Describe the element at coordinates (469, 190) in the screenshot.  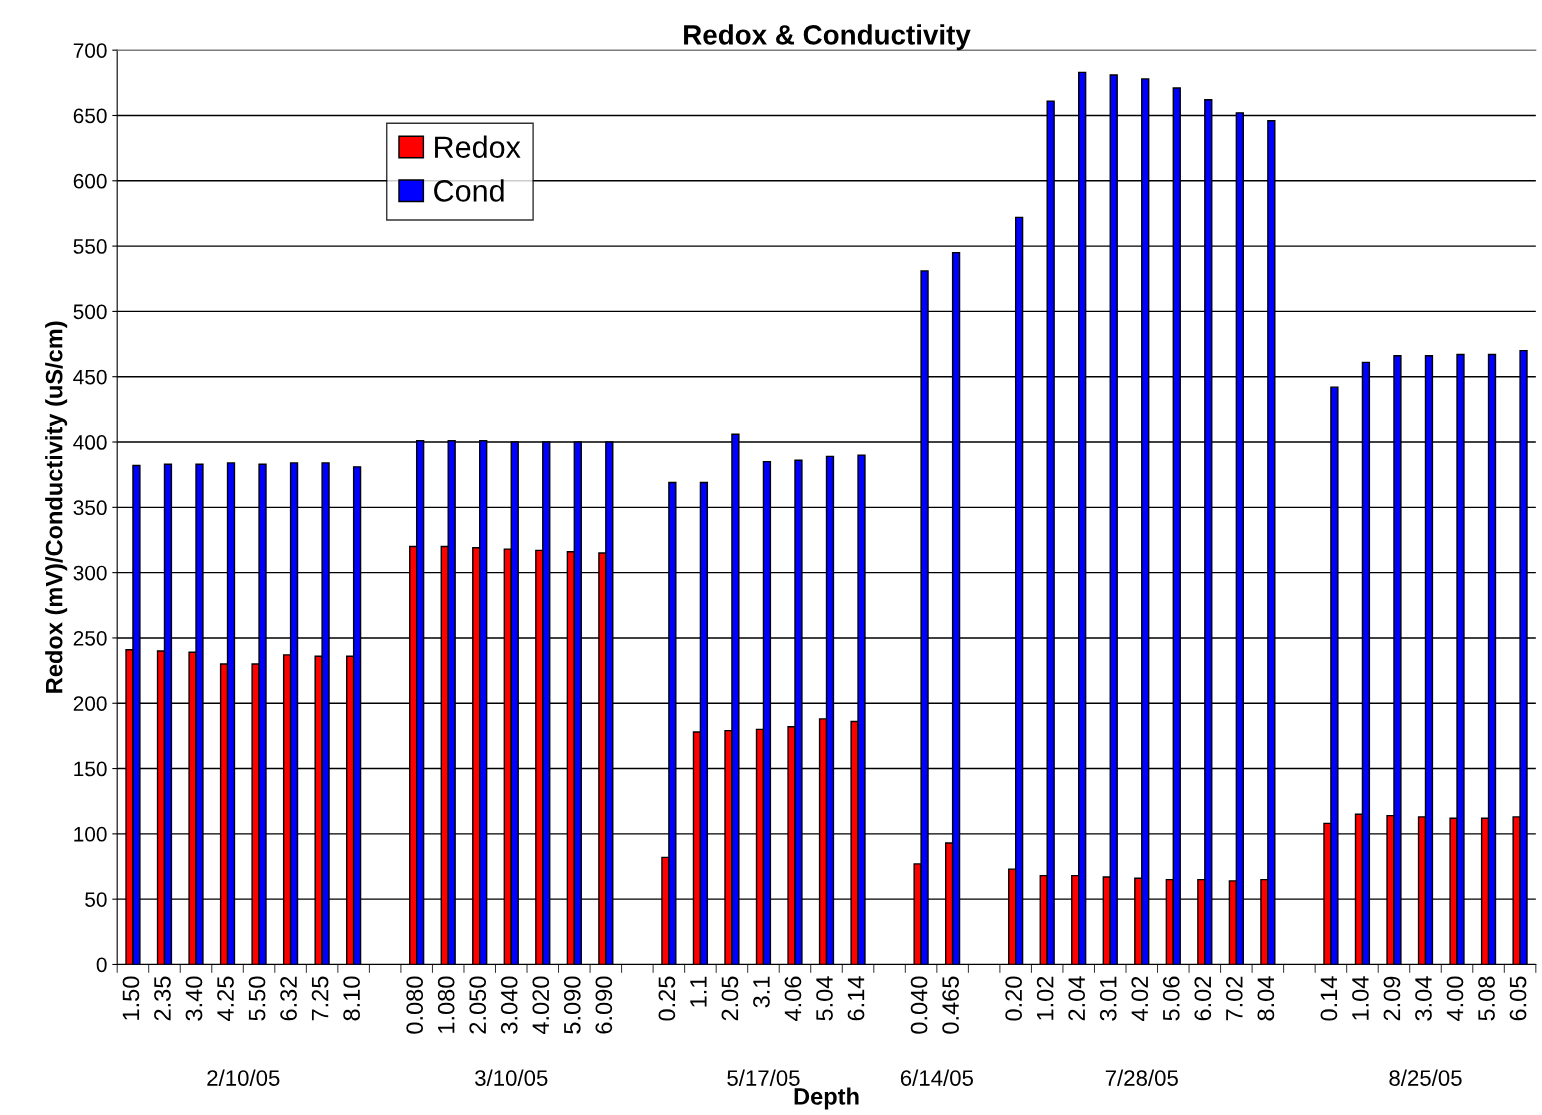
I see `legend-label: Cond` at that location.